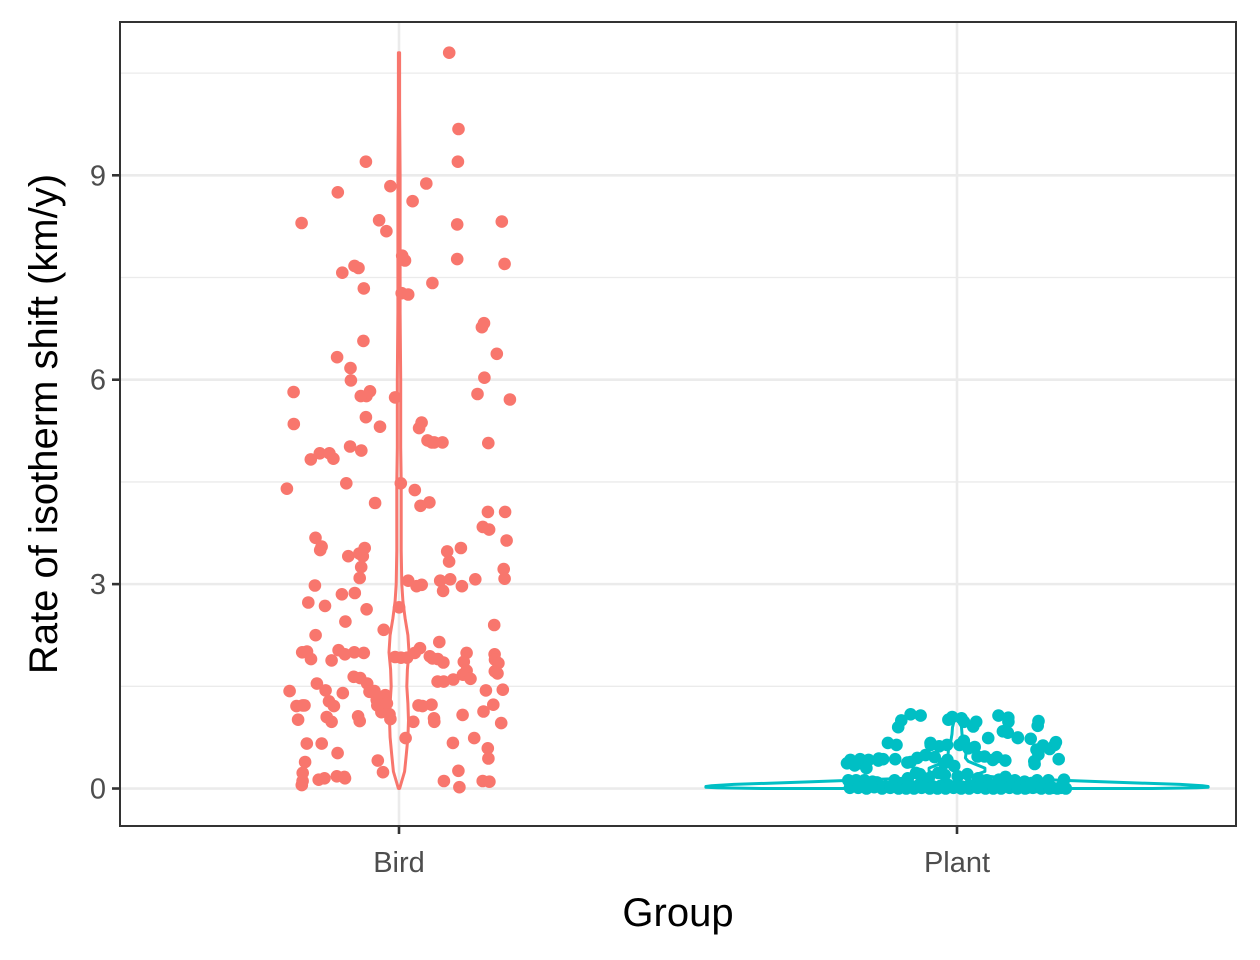  I want to click on y-tick-label: 3, so click(98, 585).